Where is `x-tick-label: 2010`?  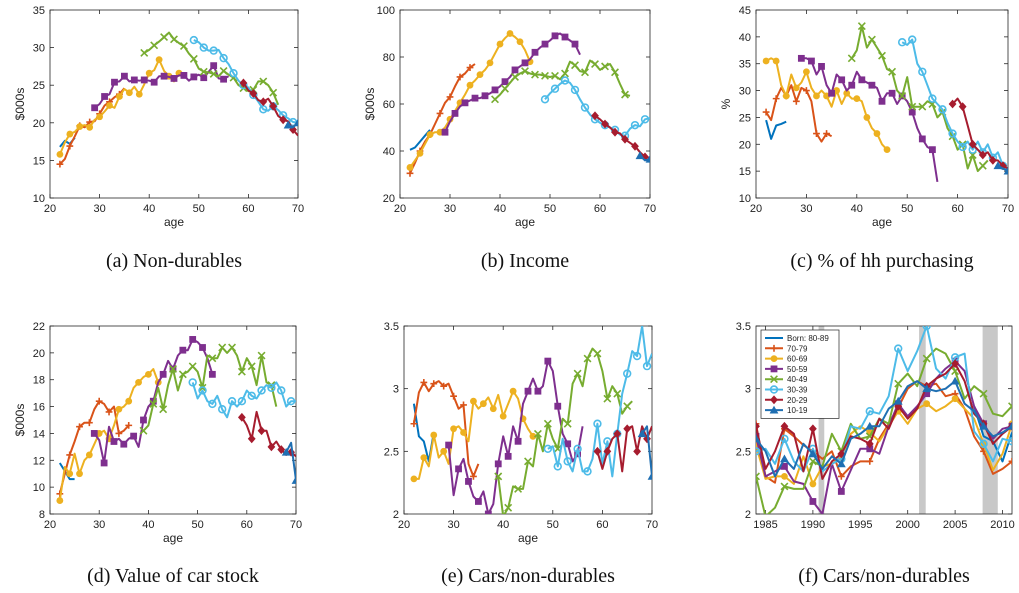 x-tick-label: 2010 is located at coordinates (1002, 525).